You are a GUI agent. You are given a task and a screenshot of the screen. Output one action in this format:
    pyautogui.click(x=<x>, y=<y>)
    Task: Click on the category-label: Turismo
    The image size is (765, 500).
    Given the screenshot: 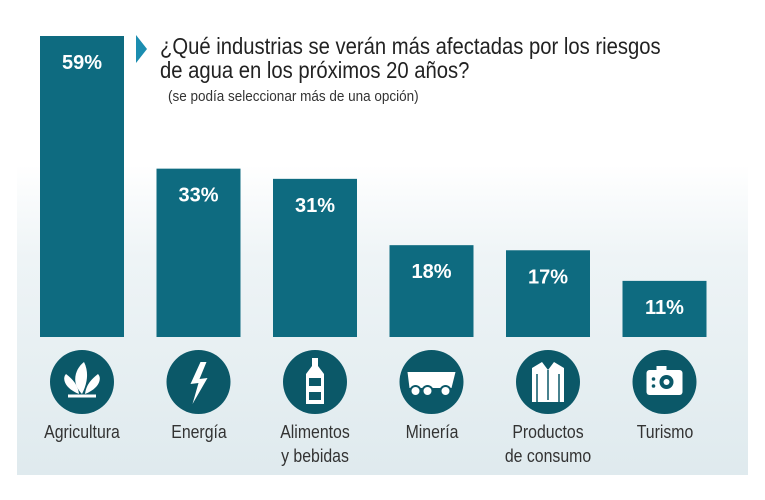 What is the action you would take?
    pyautogui.click(x=665, y=432)
    